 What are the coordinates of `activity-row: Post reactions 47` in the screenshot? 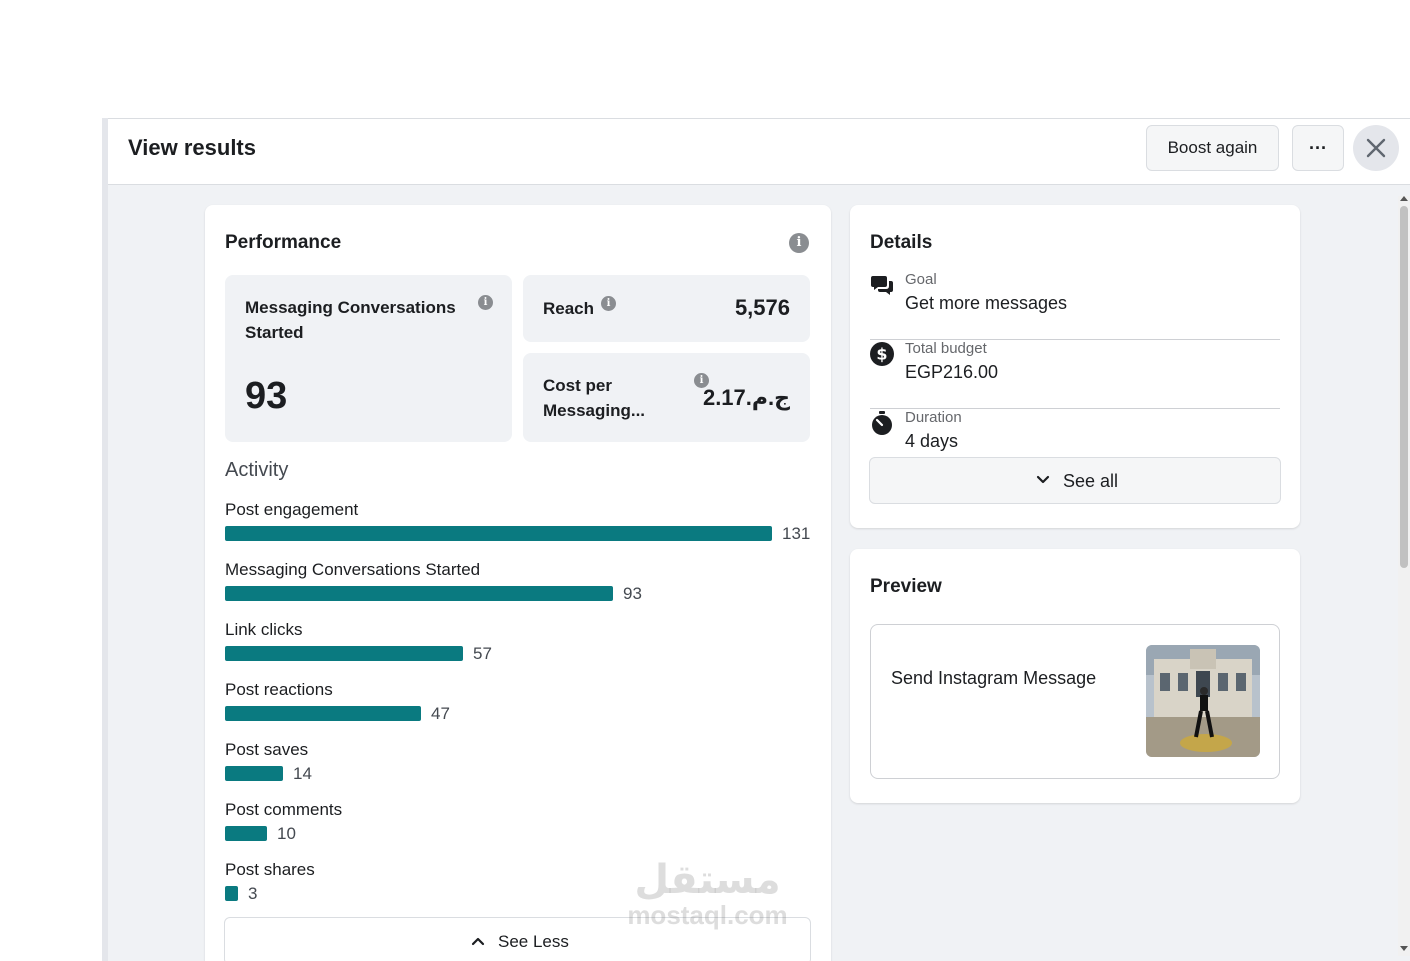 It's located at (520, 710).